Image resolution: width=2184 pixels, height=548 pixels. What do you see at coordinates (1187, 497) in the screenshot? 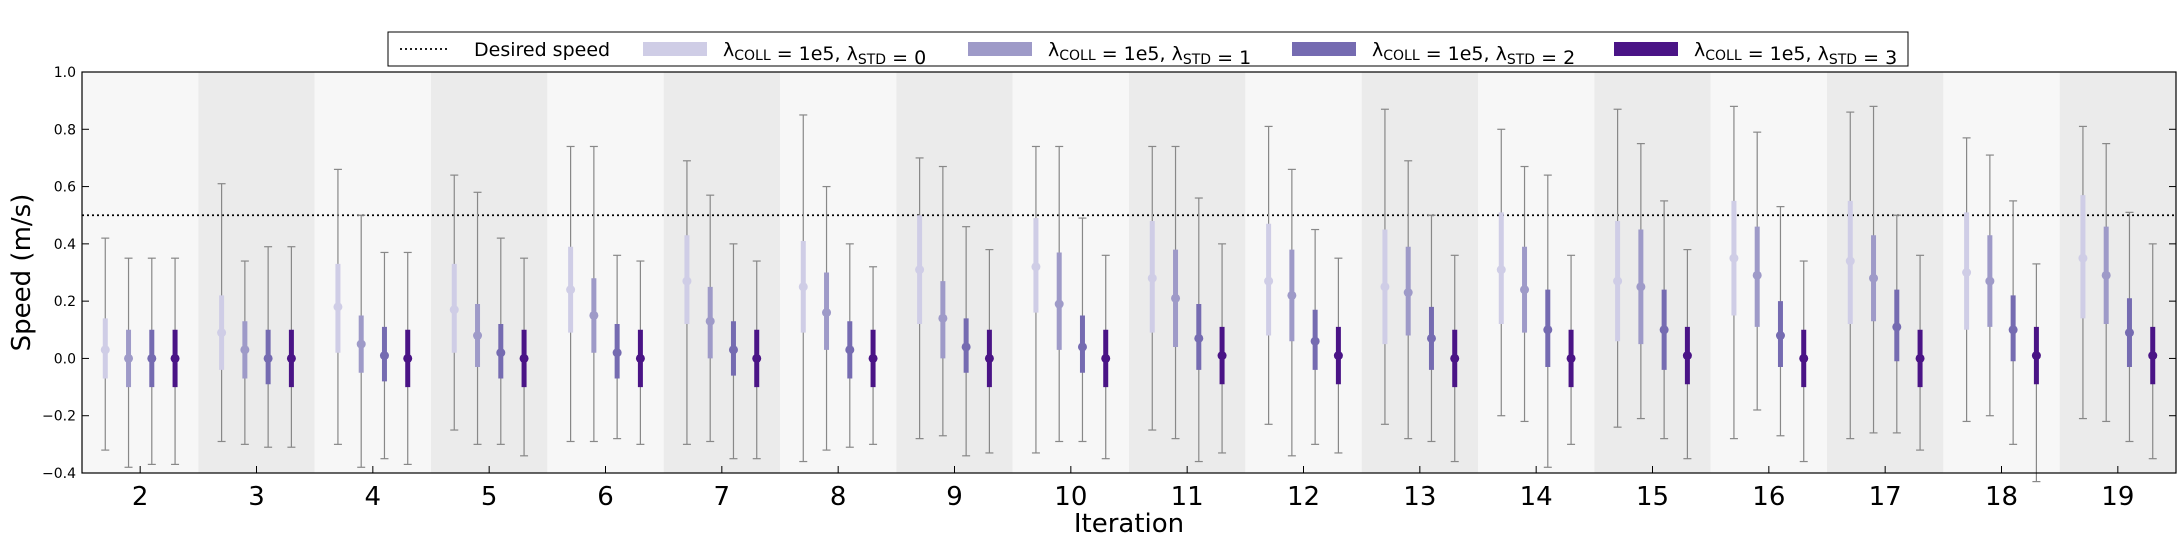
I see `x-tick-label: 11` at bounding box center [1187, 497].